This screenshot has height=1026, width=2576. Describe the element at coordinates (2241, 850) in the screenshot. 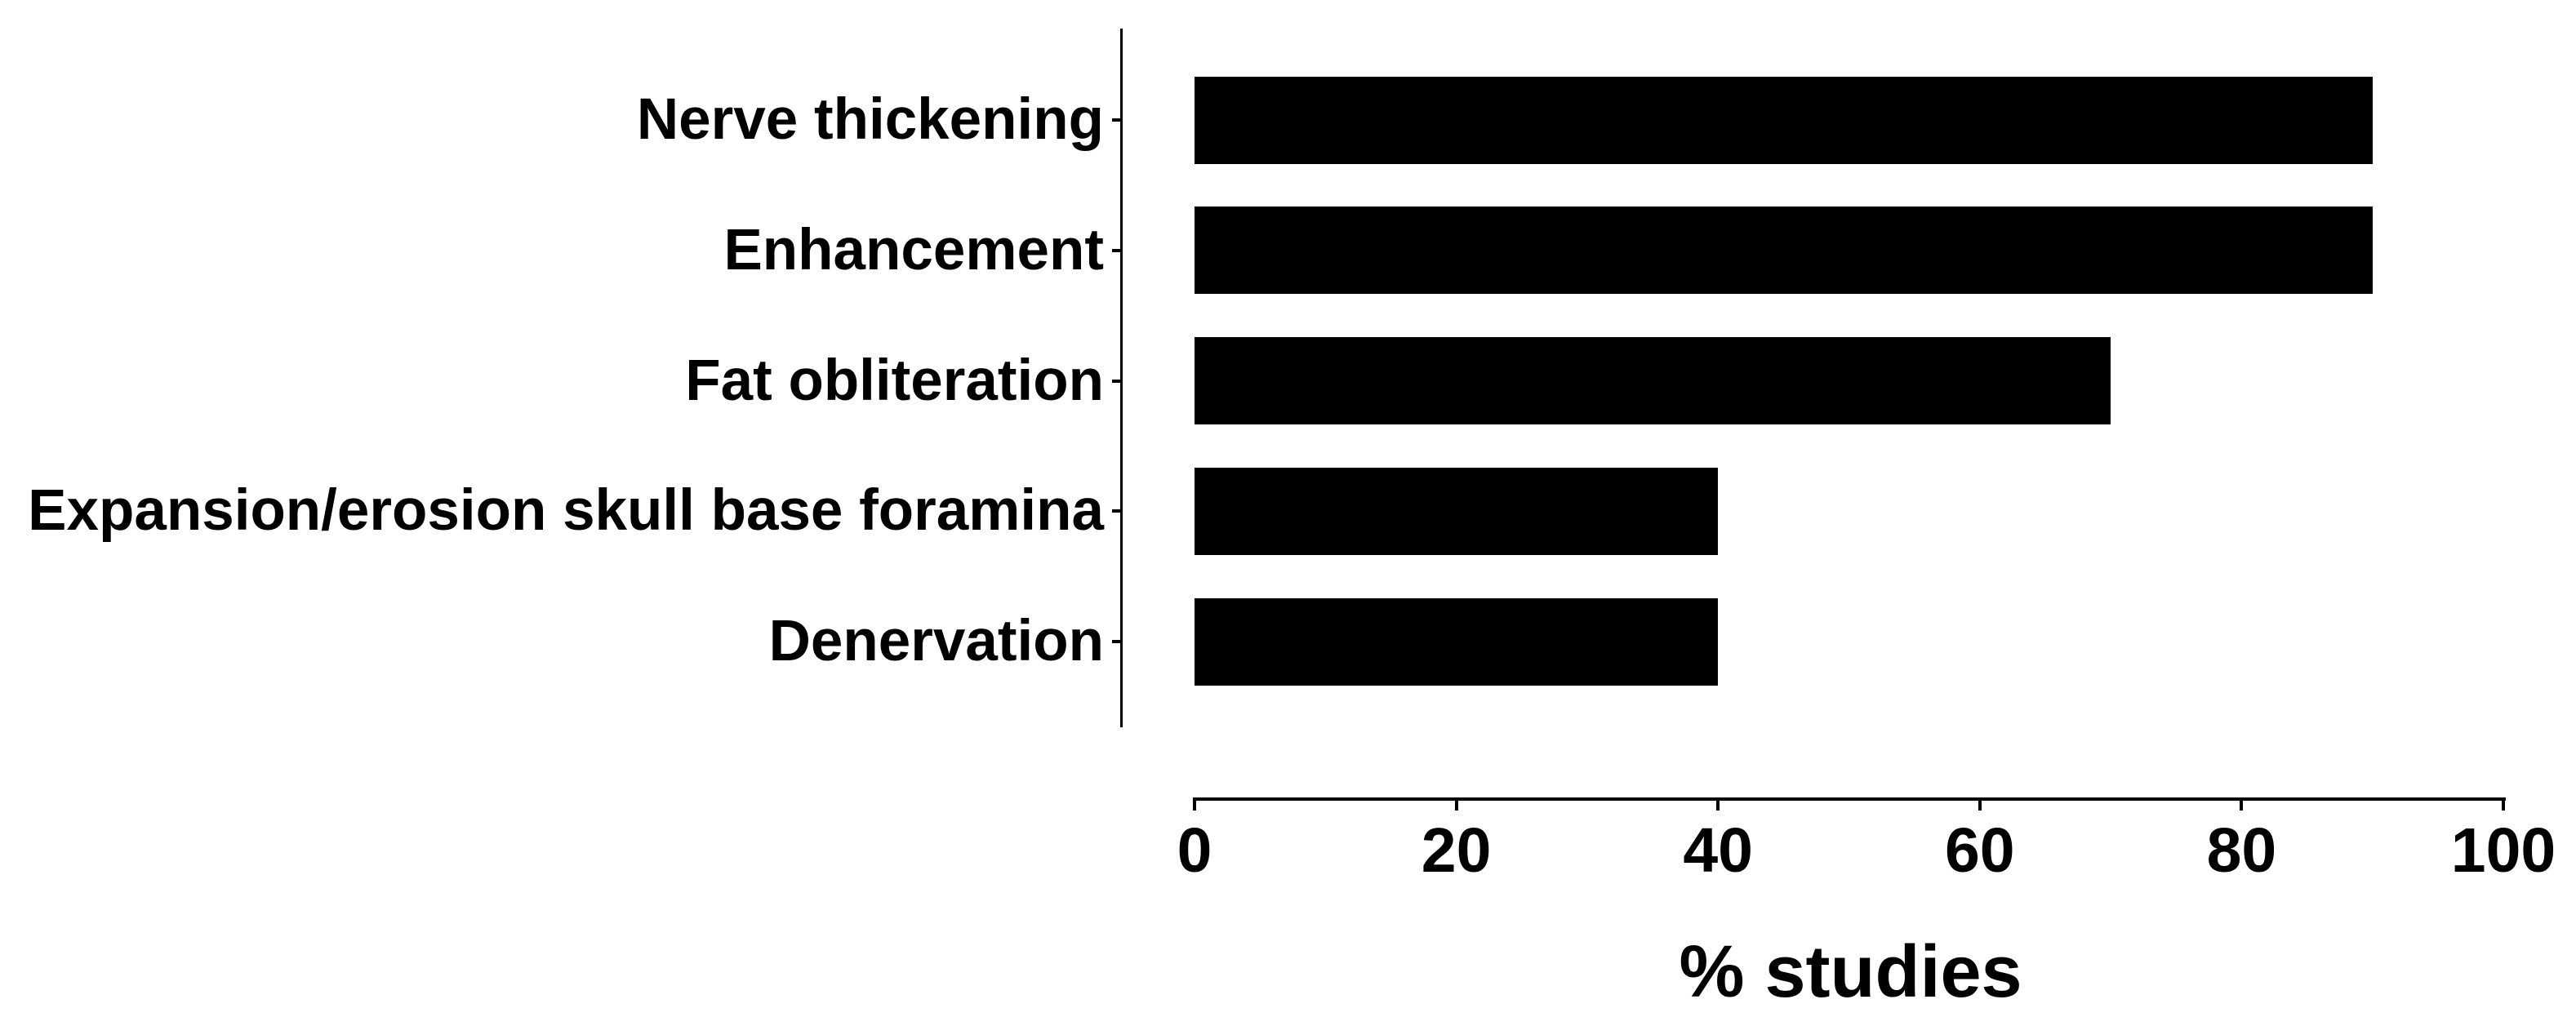

I see `x-axis-tick-label: 80` at that location.